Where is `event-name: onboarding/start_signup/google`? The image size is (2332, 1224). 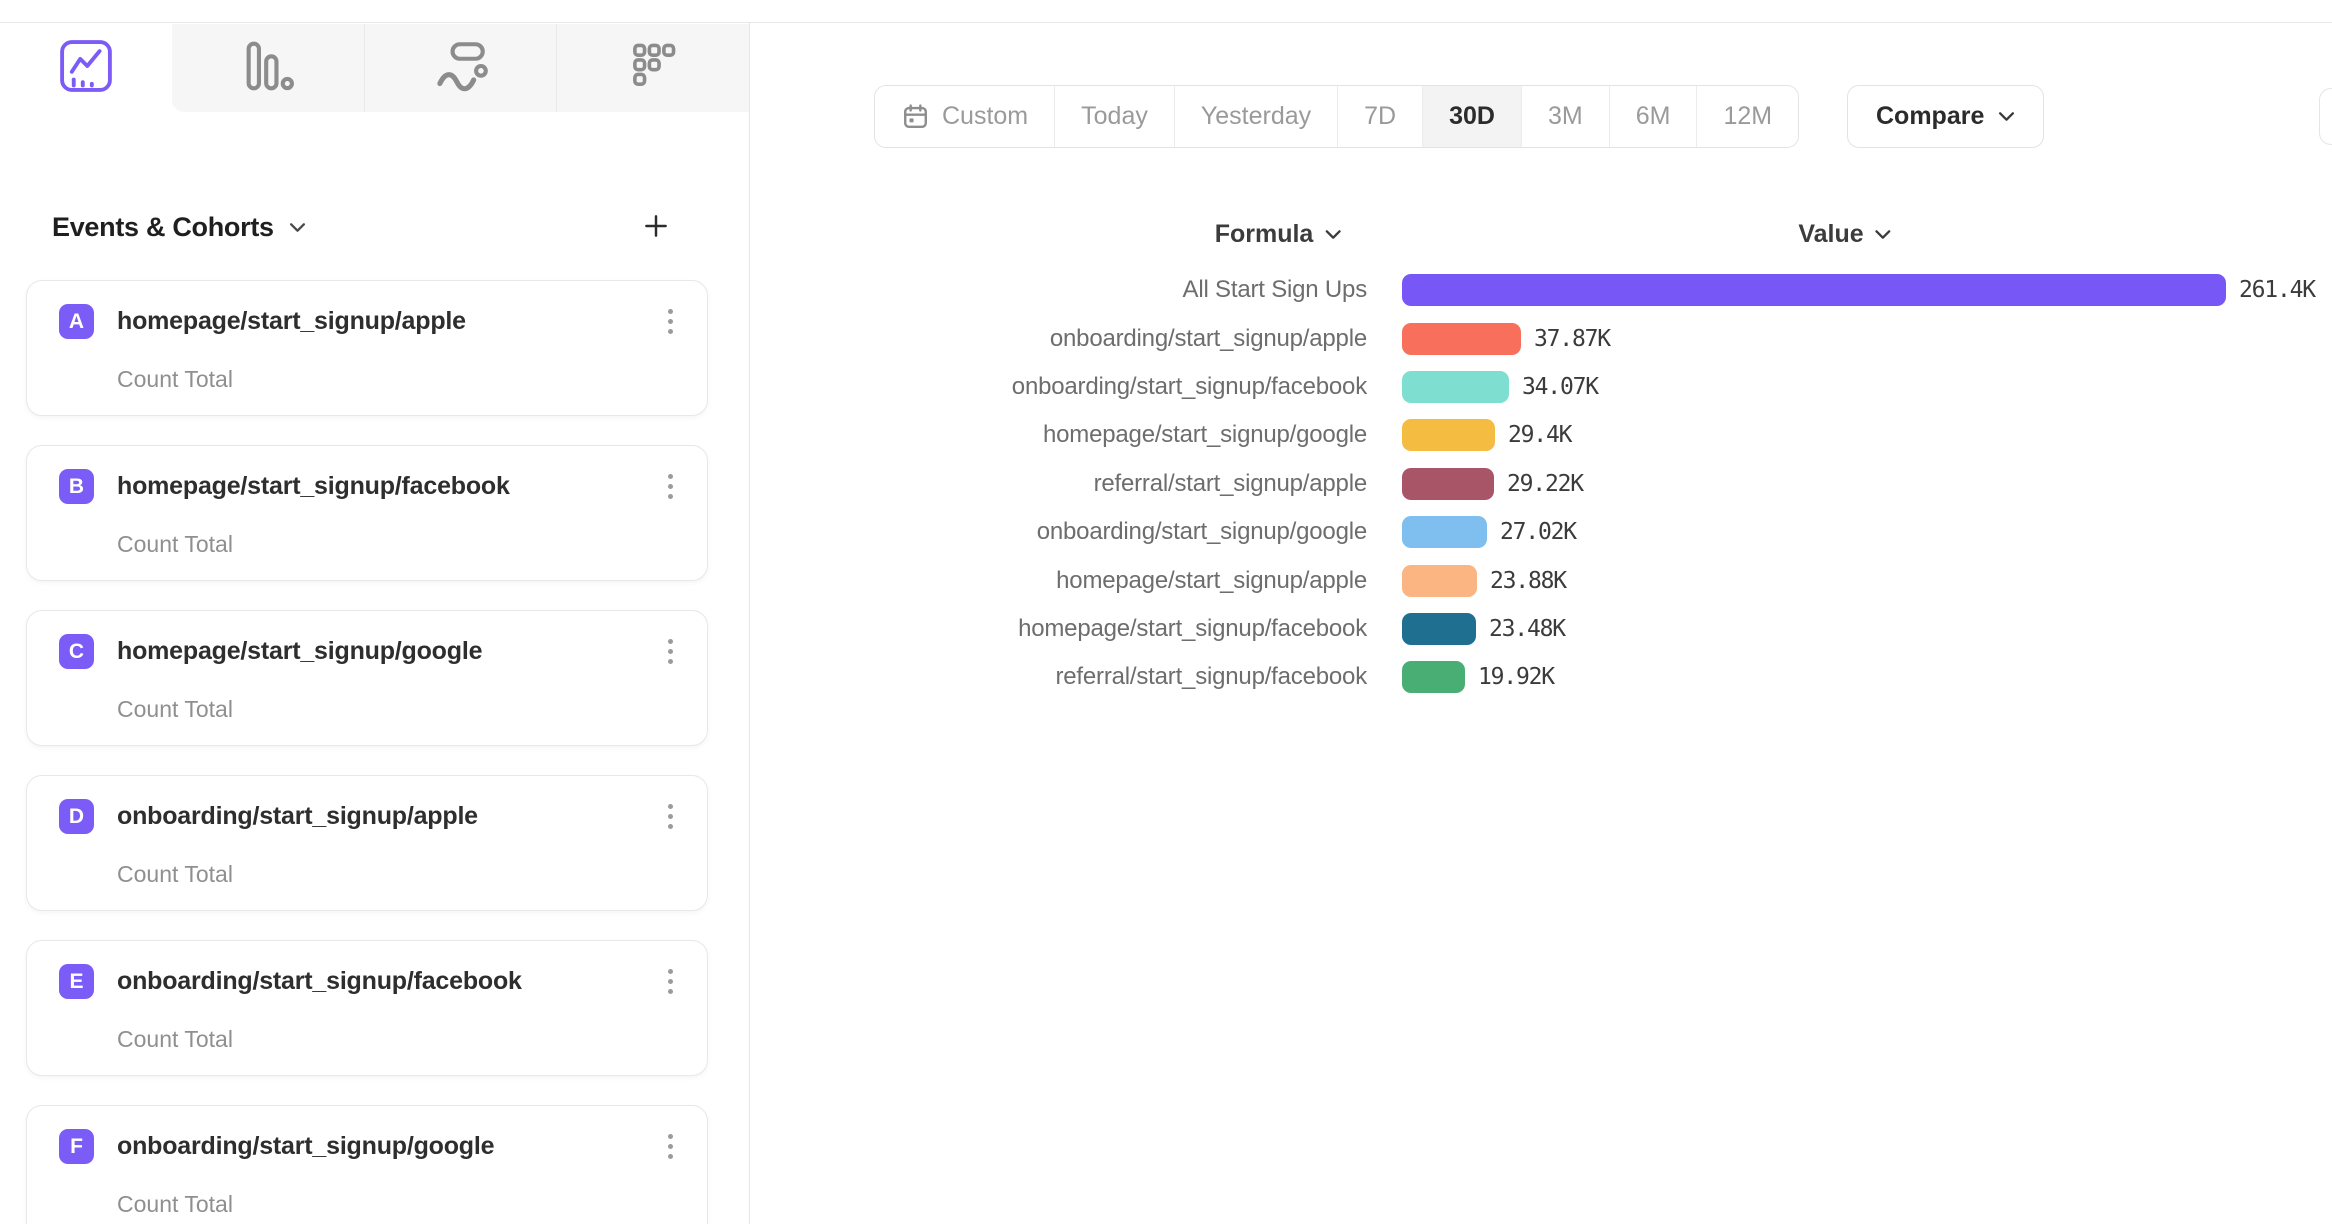
event-name: onboarding/start_signup/google is located at coordinates (306, 1146).